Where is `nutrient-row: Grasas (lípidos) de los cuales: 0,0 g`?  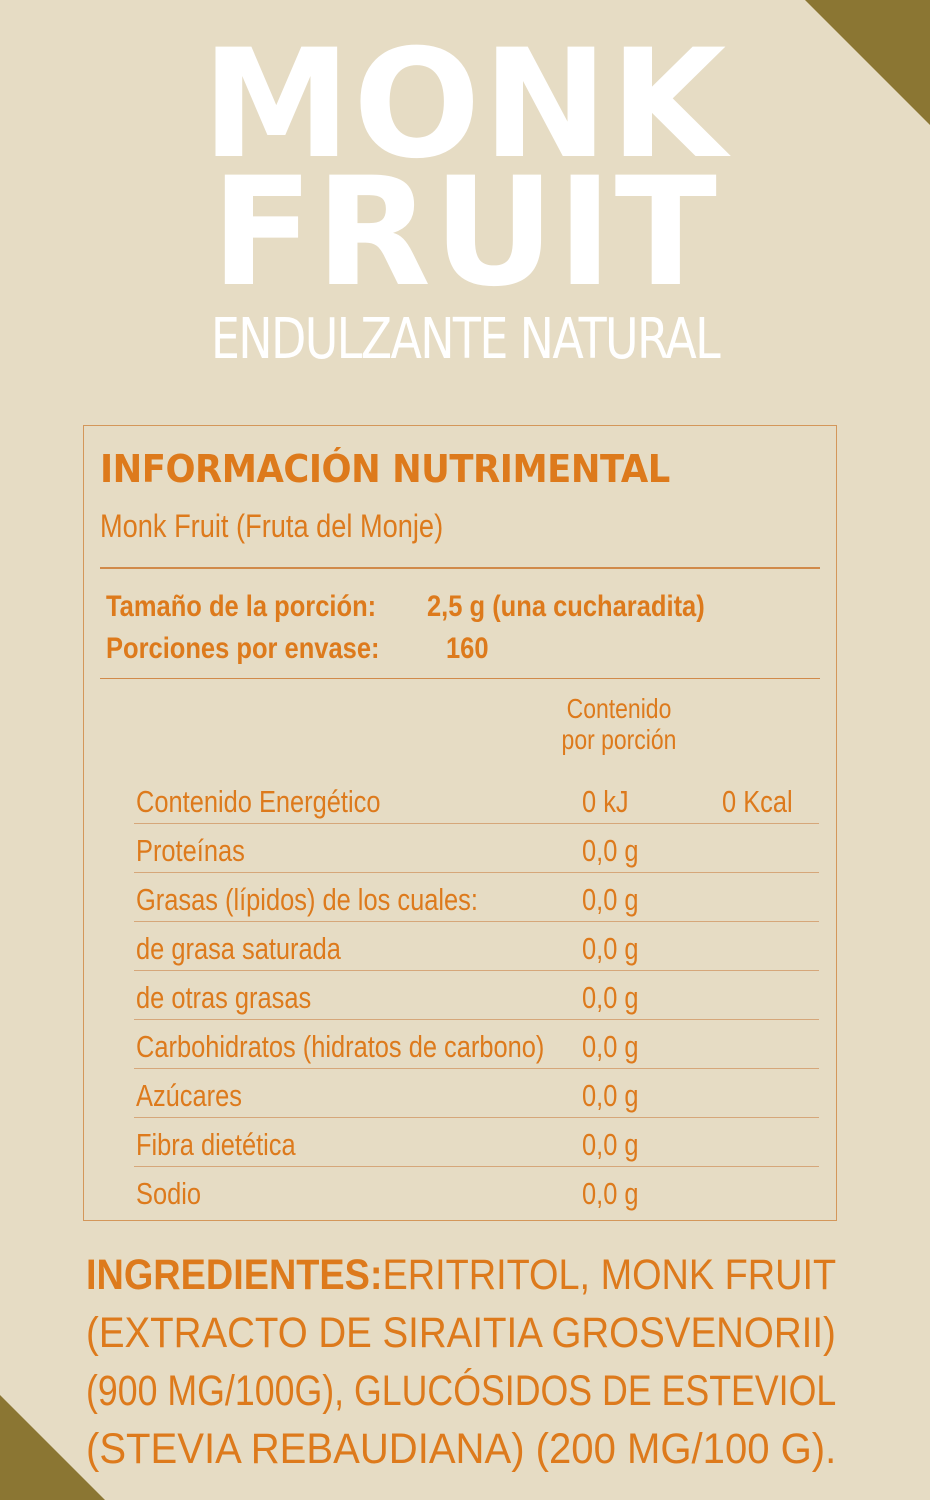
nutrient-row: Grasas (lípidos) de los cuales: 0,0 g is located at coordinates (476, 897).